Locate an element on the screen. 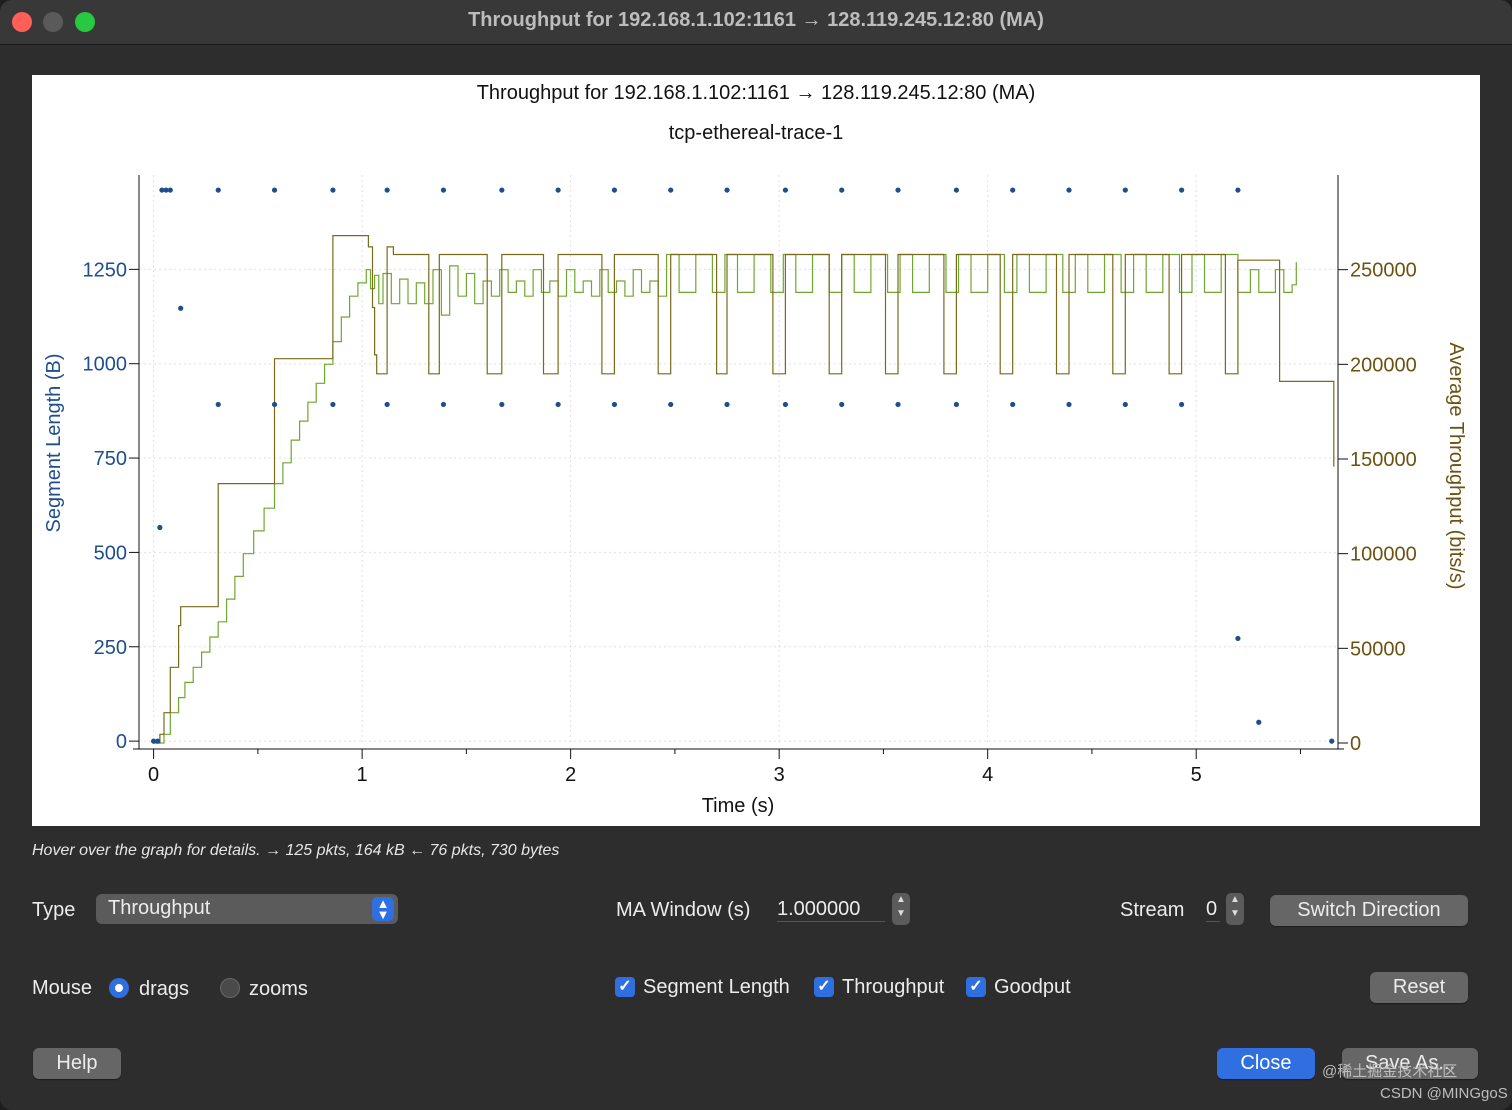 The height and width of the screenshot is (1110, 1512). ma-window-input: 1.000000 is located at coordinates (831, 910).